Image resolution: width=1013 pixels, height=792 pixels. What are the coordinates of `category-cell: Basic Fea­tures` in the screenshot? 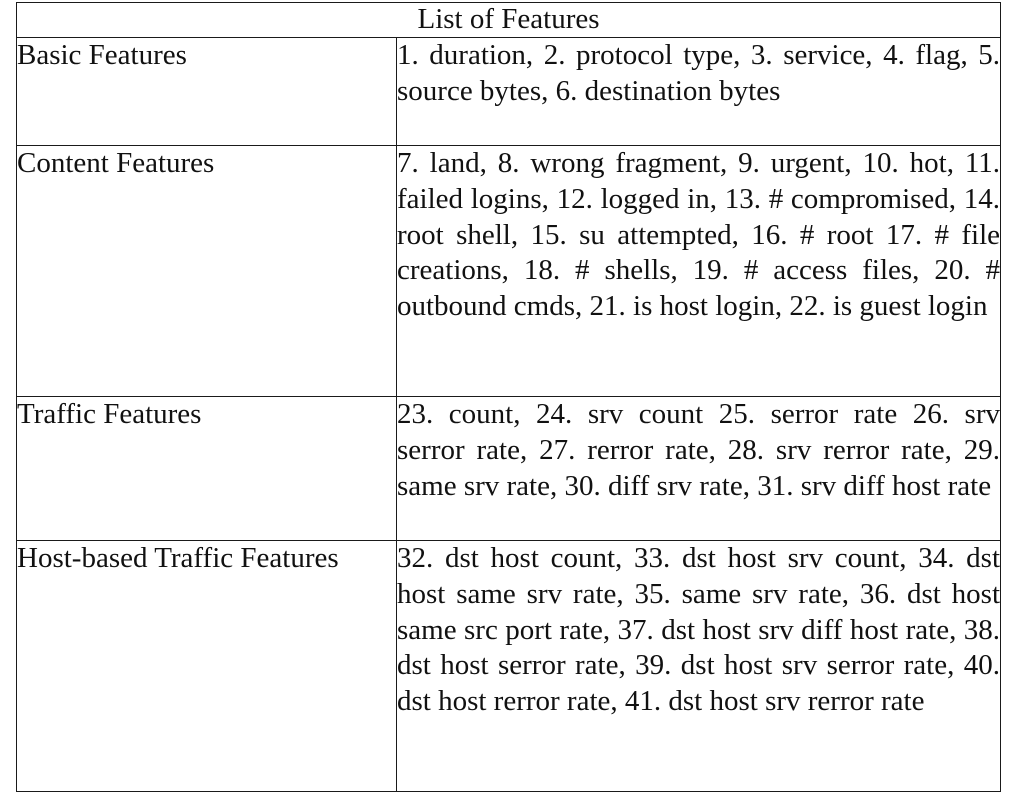 It's located at (206, 91).